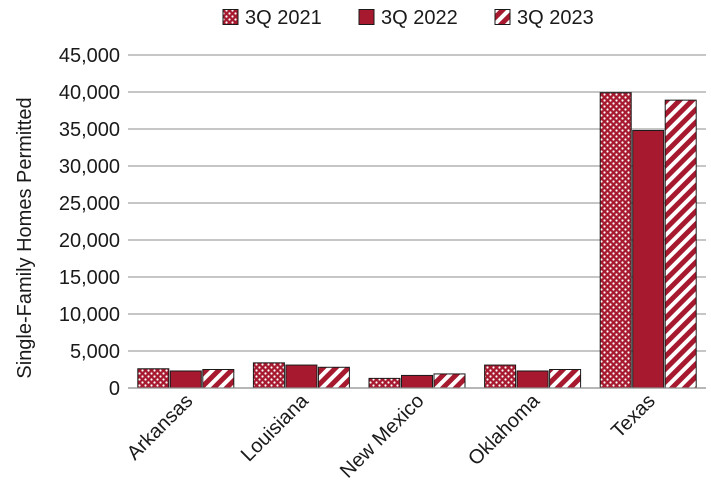  I want to click on x-axis-ticks: Arkansas Louisiana New Mexico Oklahoma Texas, so click(391, 435).